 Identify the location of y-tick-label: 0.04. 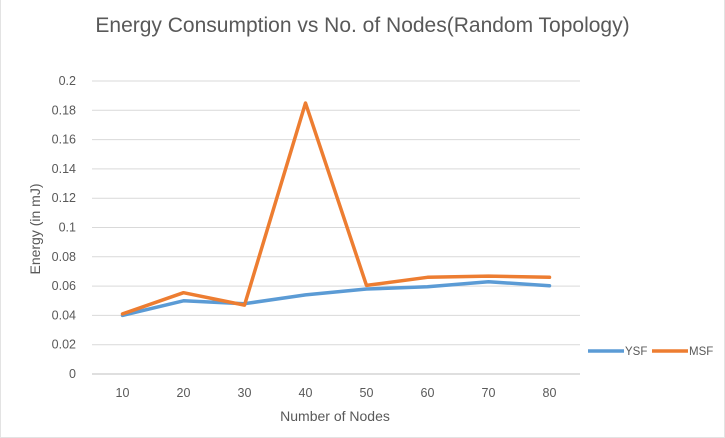
(64, 315).